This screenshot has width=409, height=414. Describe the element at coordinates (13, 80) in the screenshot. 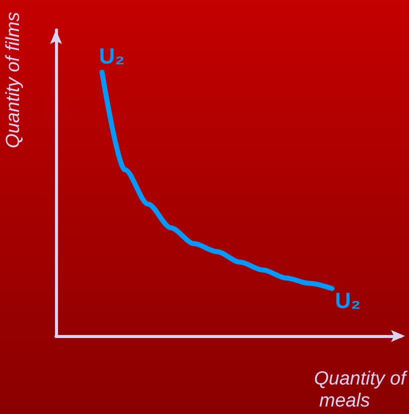

I see `y-axis-title: Quantity of films` at that location.